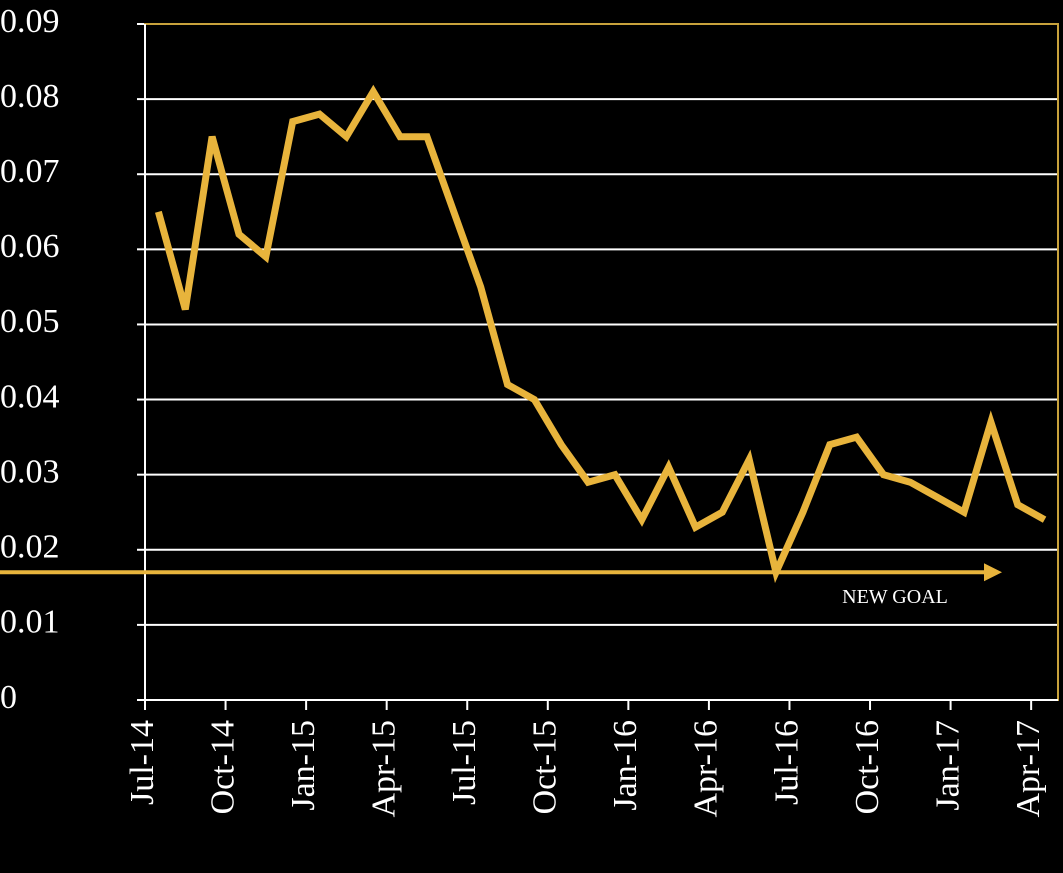 This screenshot has width=1063, height=873. I want to click on goal-label: NEW GOAL, so click(895, 597).